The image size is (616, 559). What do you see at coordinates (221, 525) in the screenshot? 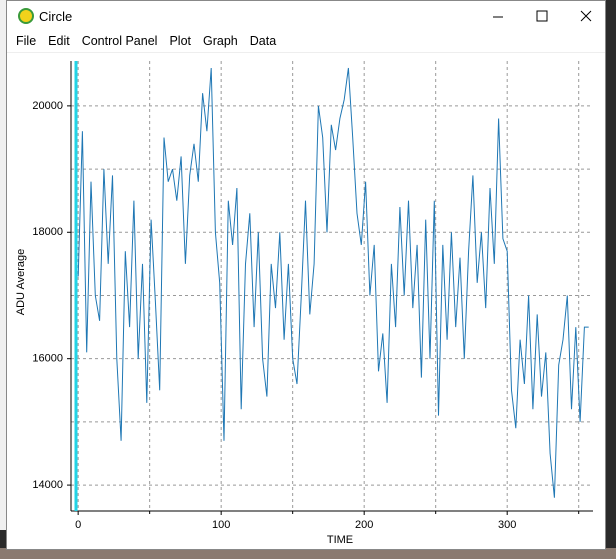
I see `x-tick-label: 100` at bounding box center [221, 525].